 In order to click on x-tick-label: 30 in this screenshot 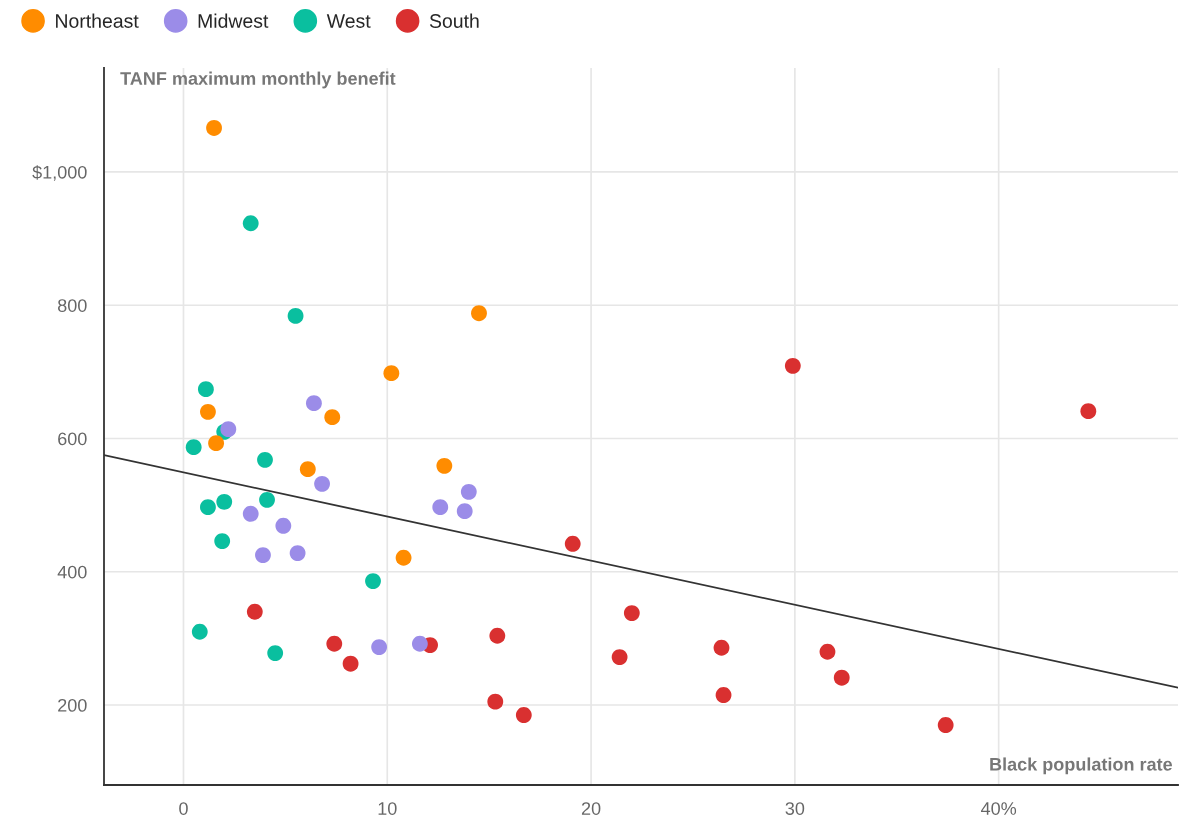, I will do `click(795, 808)`.